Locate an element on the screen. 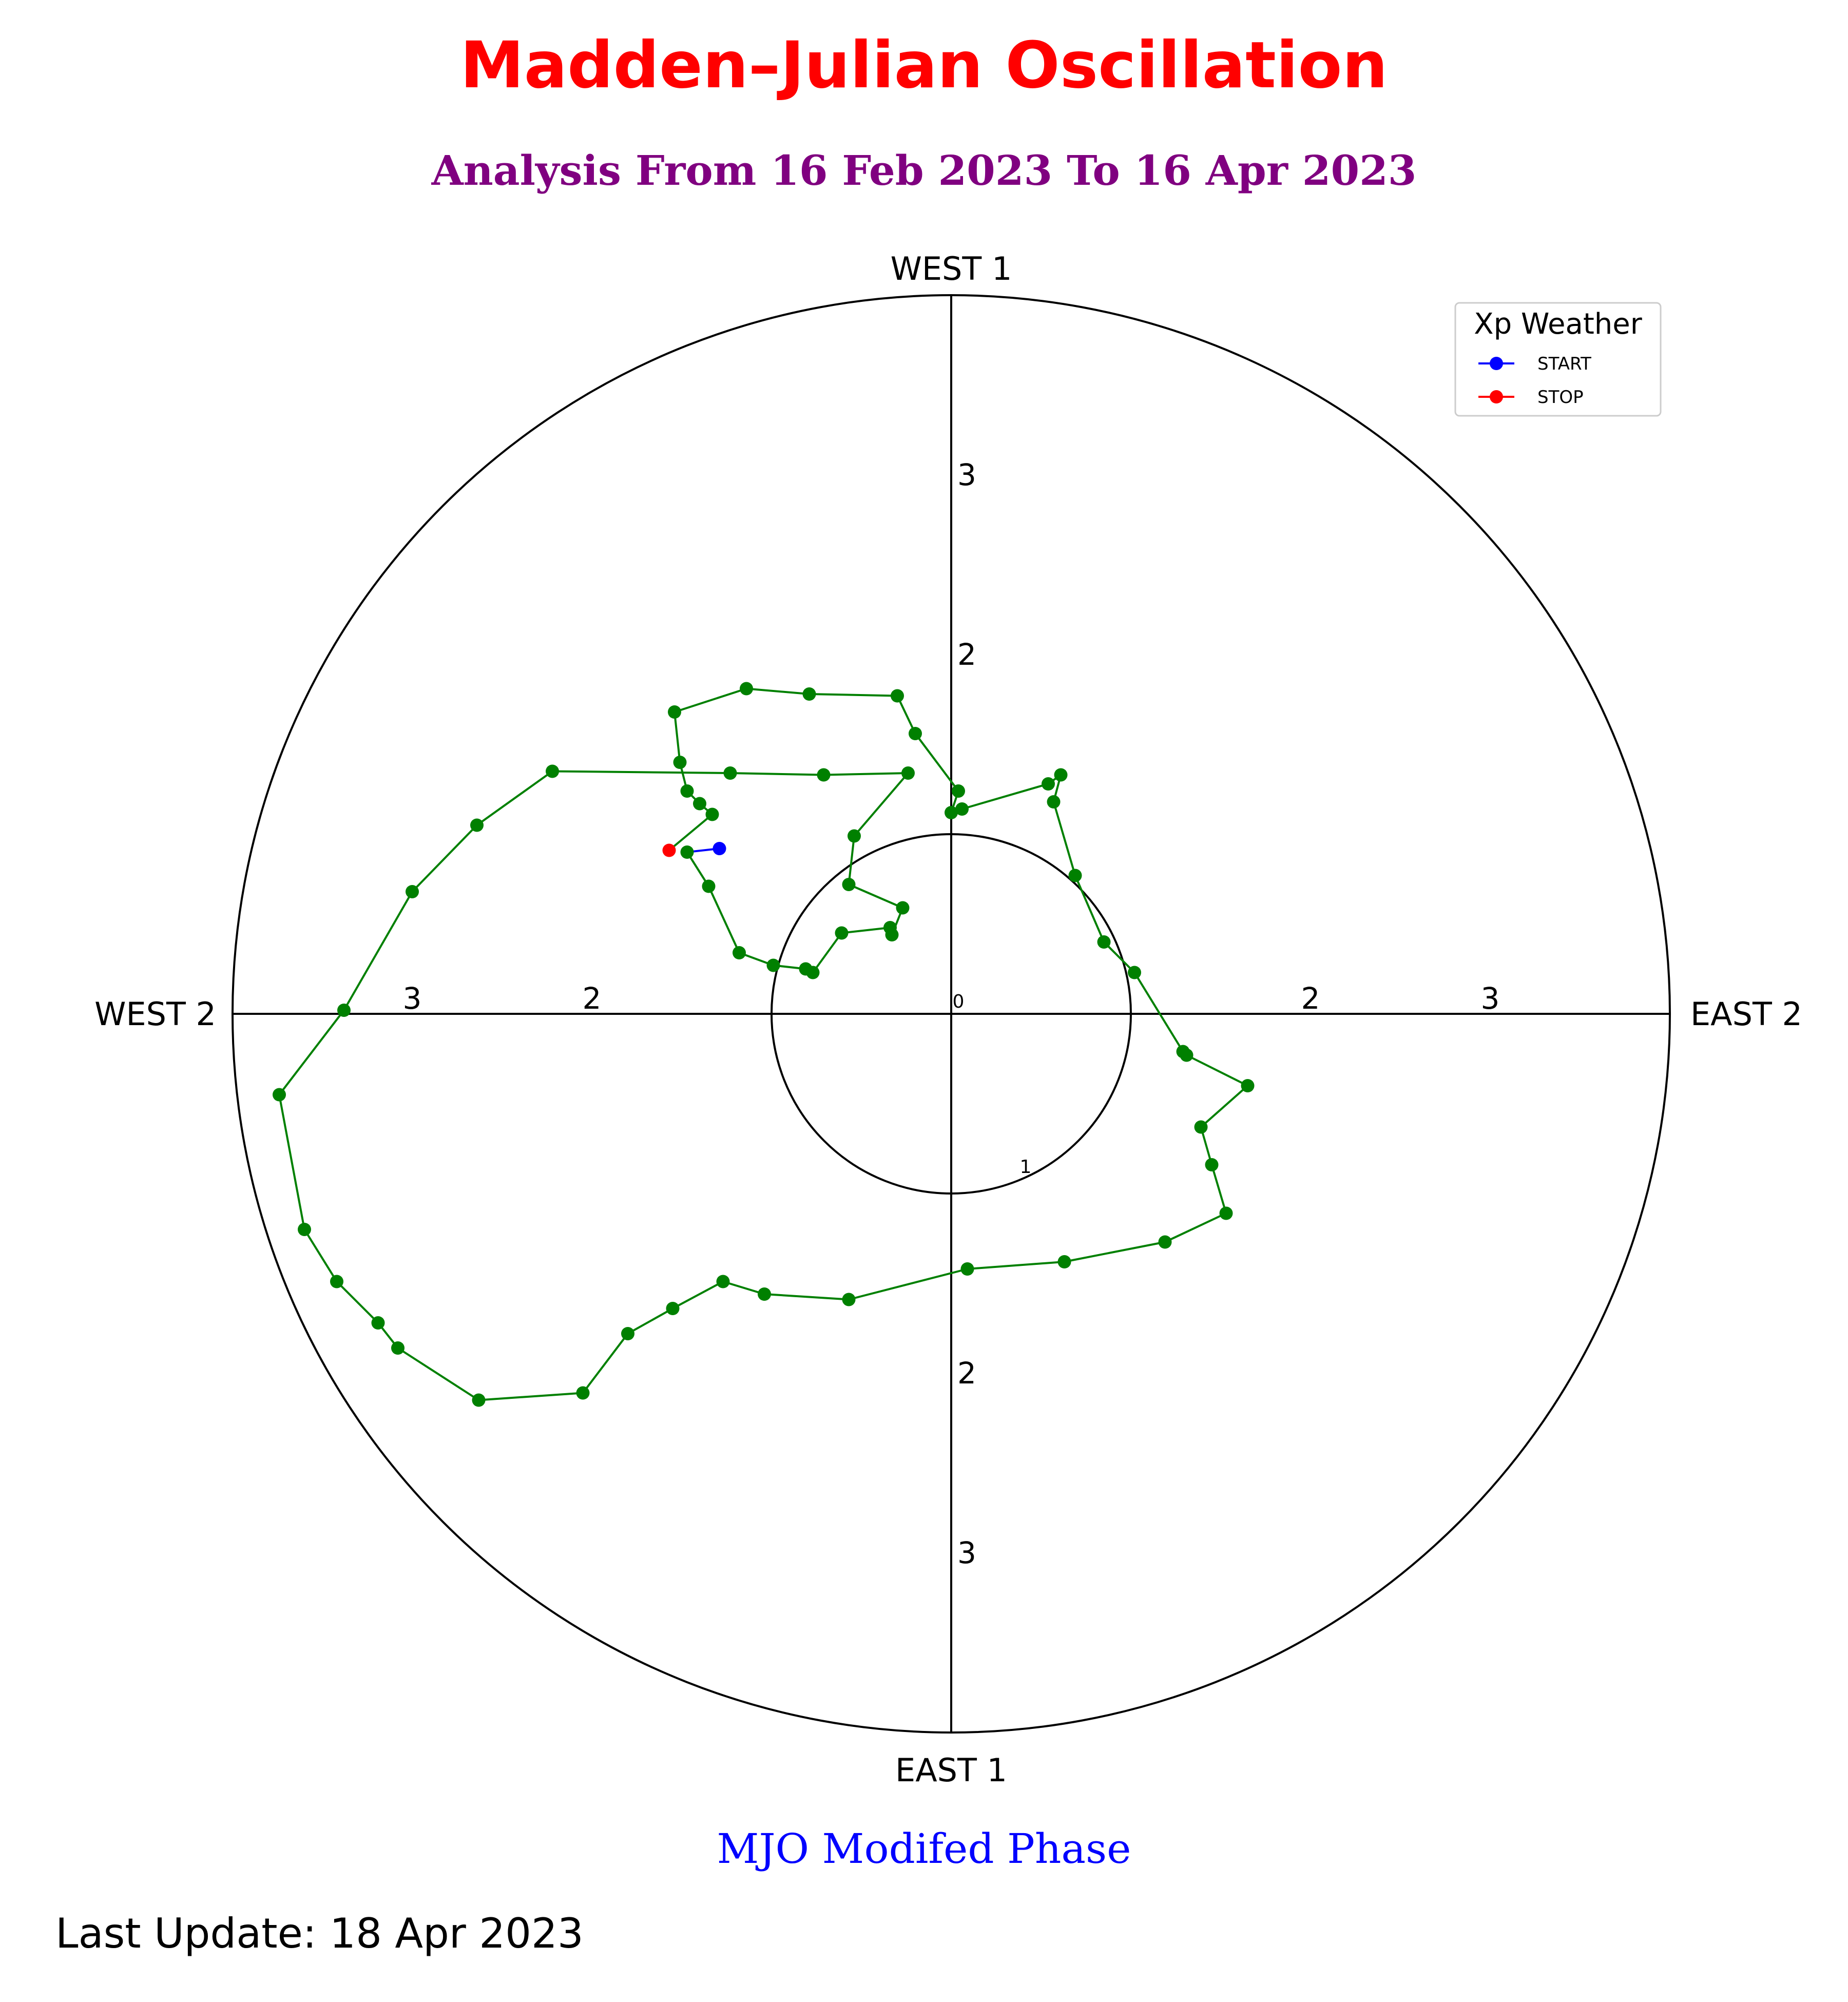  chart-subtitle: Analysis From 16 Feb 2023 To 16 Apr 2023 is located at coordinates (924, 170).